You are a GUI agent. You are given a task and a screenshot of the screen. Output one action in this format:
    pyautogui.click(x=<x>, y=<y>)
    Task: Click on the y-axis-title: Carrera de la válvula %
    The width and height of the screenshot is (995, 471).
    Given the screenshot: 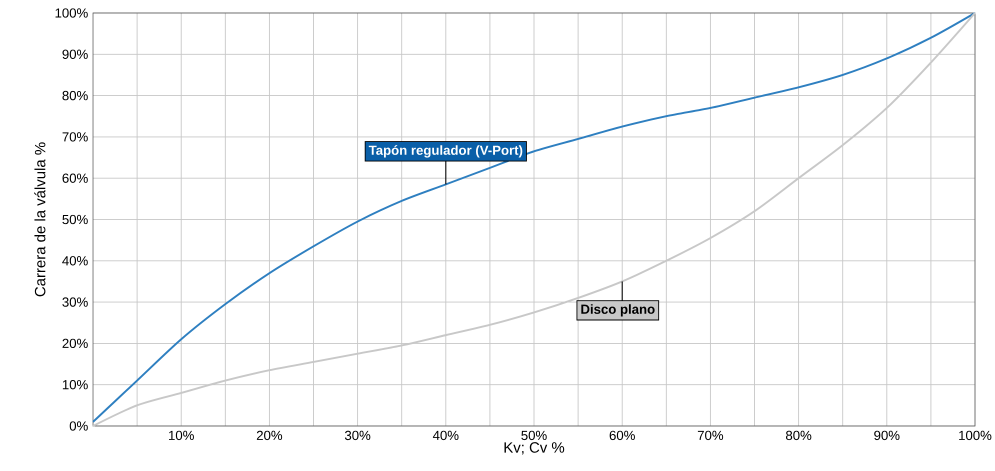 What is the action you would take?
    pyautogui.click(x=40, y=219)
    